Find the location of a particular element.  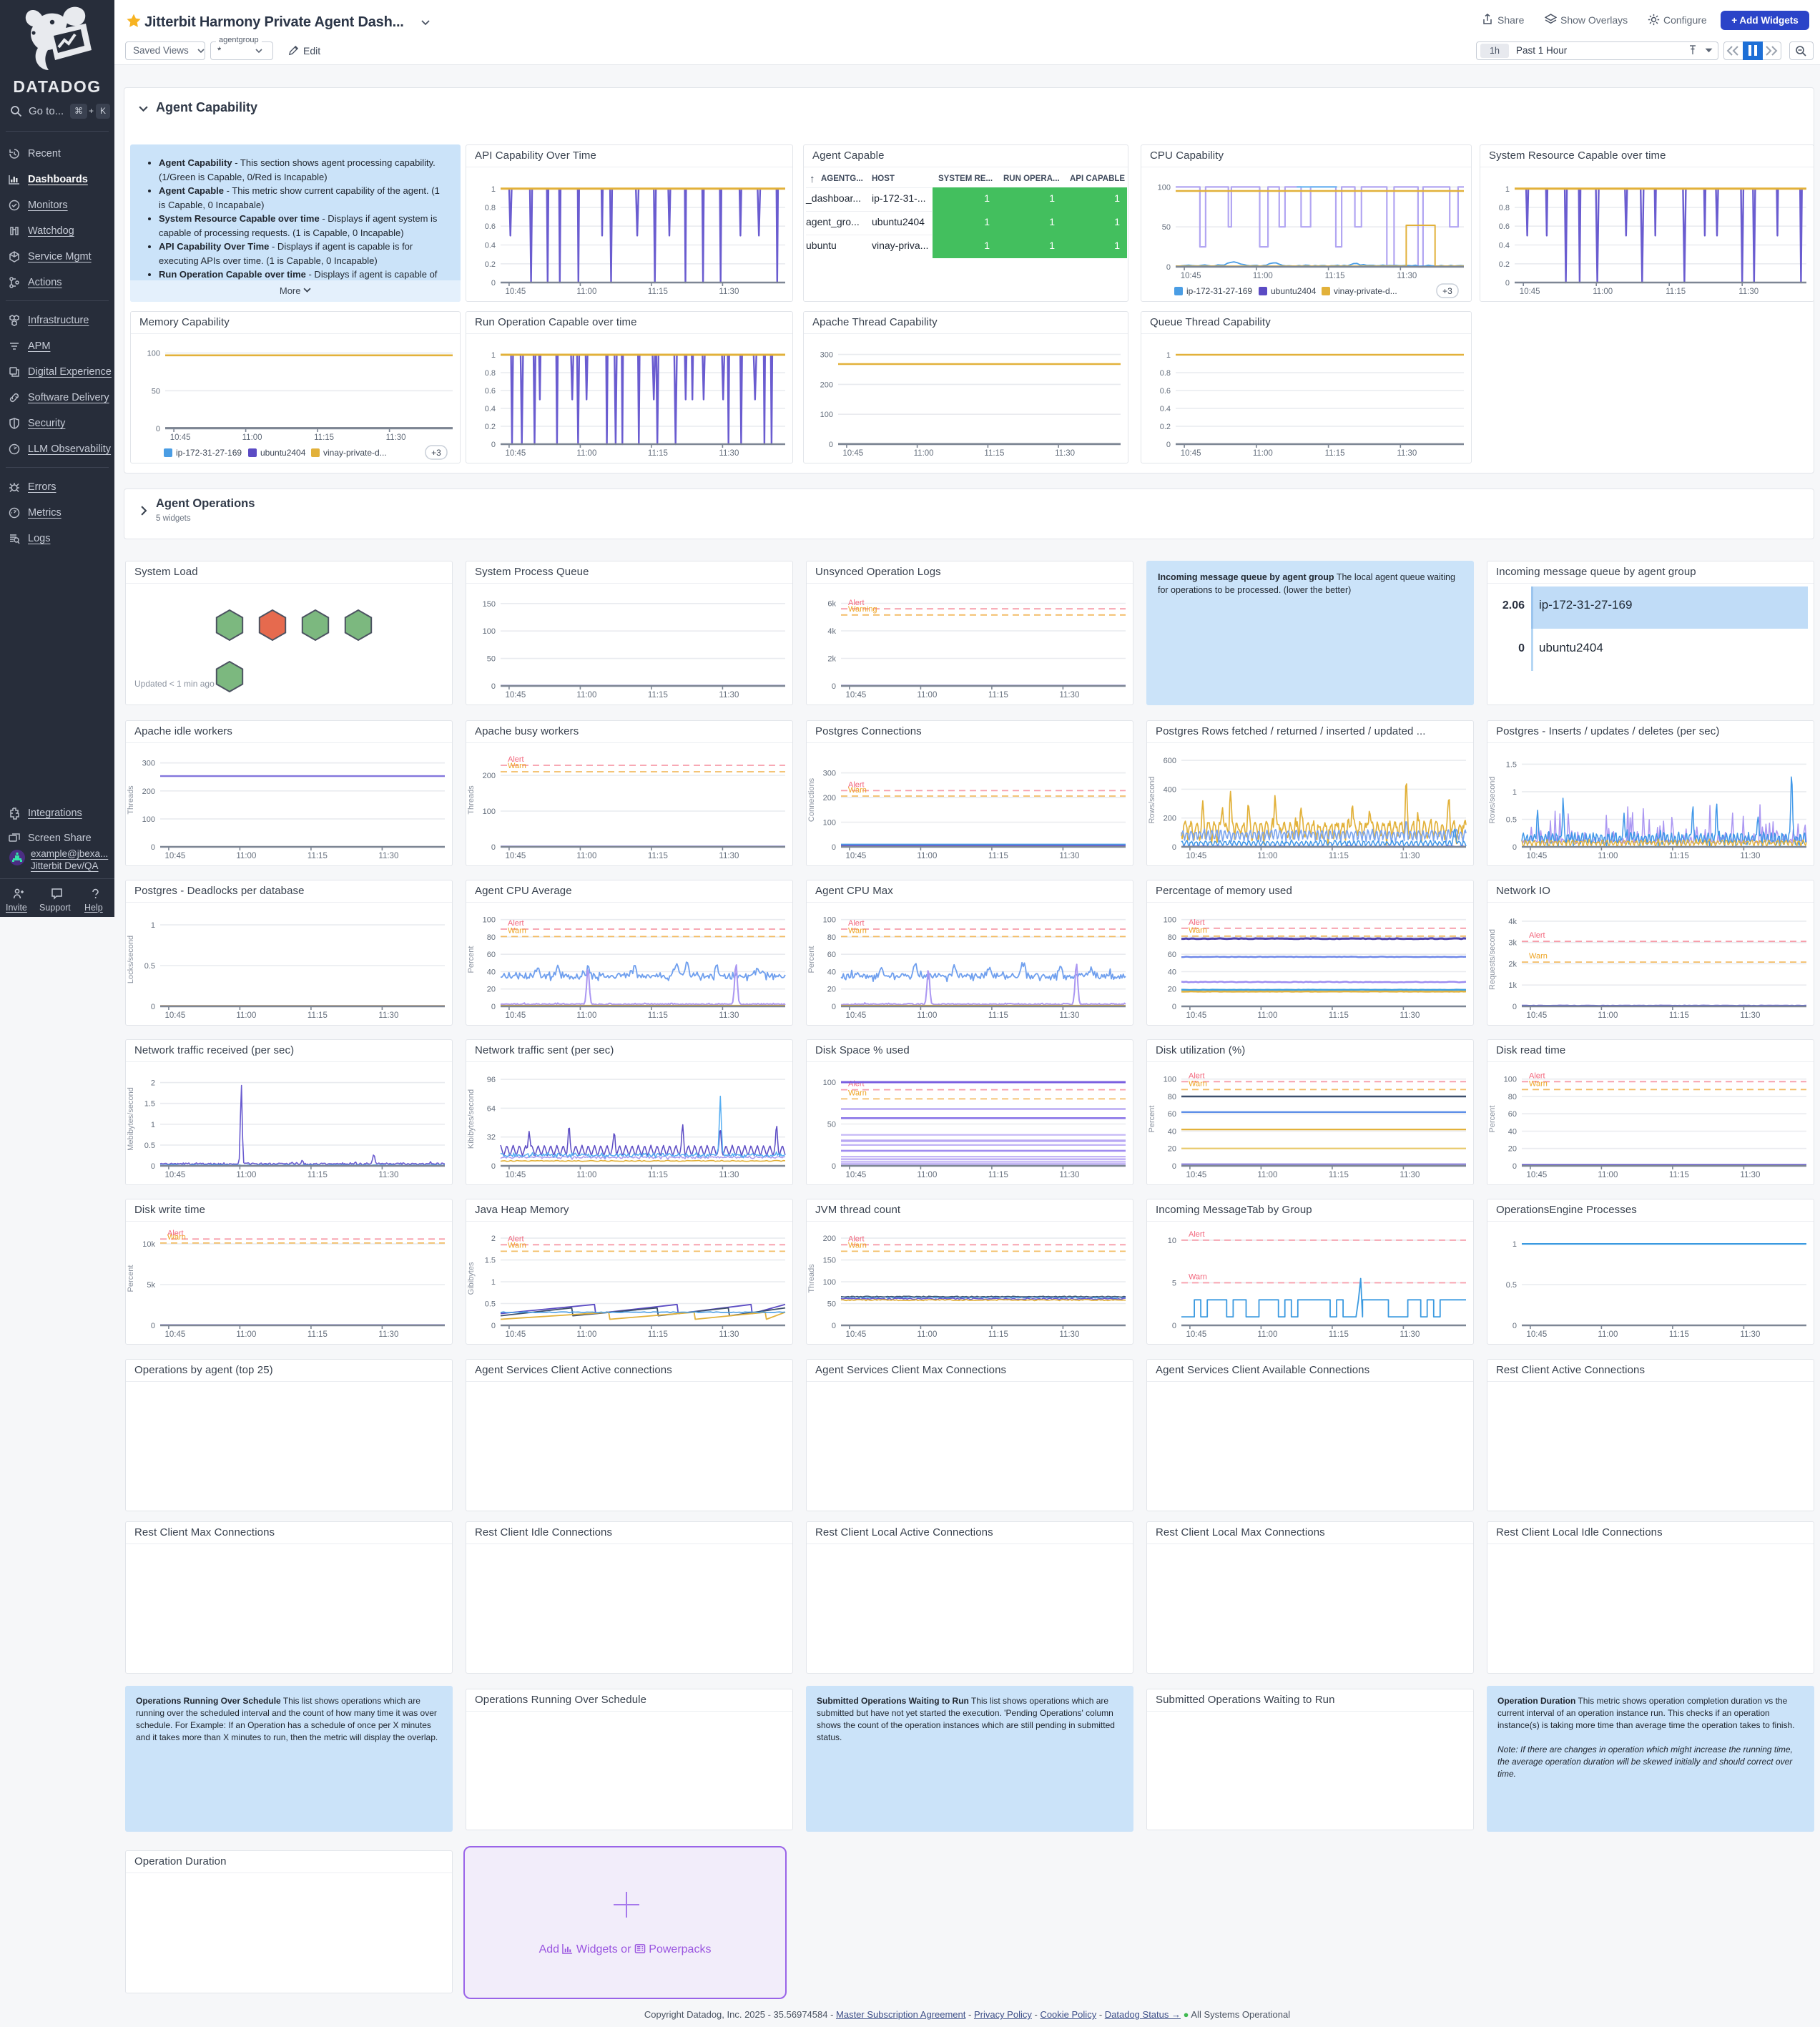

svg-text: 1k is located at coordinates (1512, 985).